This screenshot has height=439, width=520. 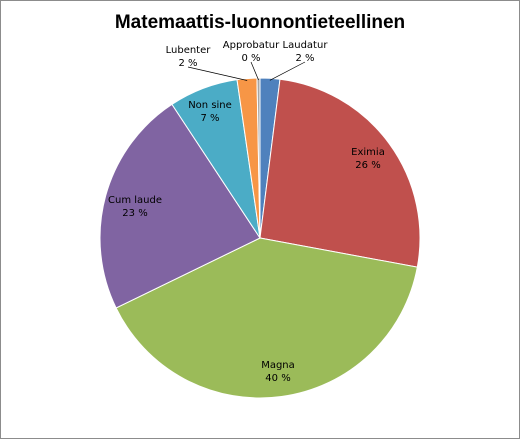 What do you see at coordinates (277, 378) in the screenshot?
I see `slice-value-magna: 40 %` at bounding box center [277, 378].